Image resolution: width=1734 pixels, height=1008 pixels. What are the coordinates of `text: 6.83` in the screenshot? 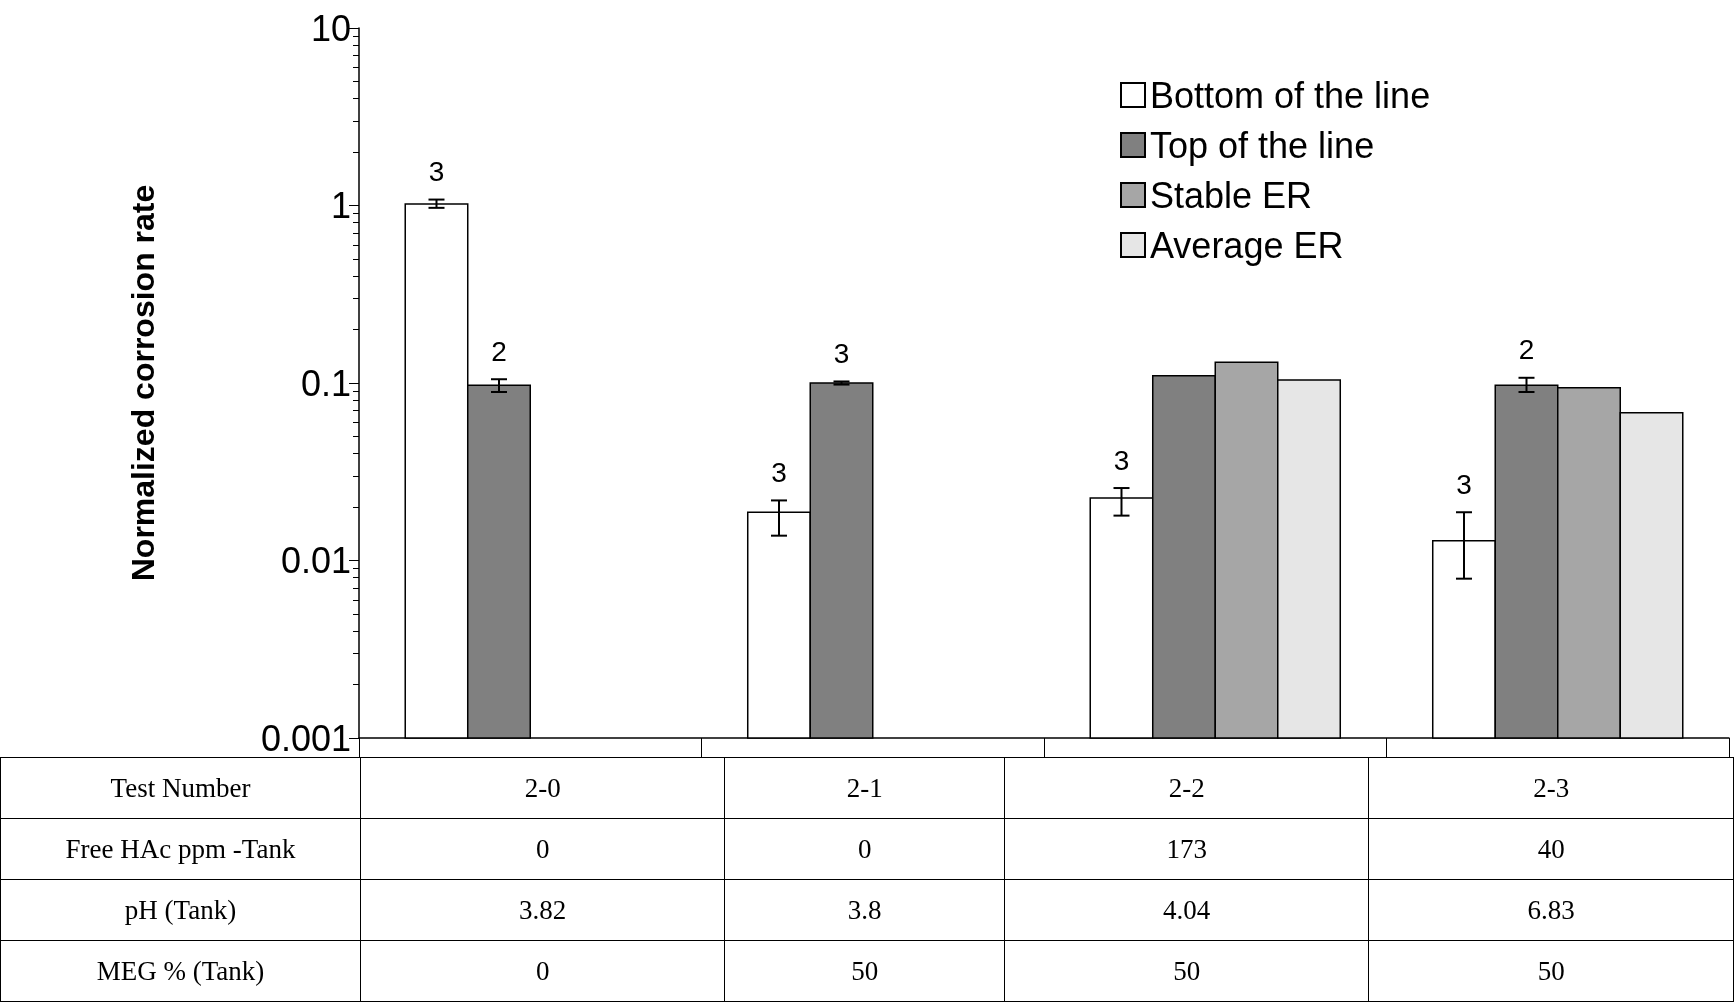 It's located at (1551, 910).